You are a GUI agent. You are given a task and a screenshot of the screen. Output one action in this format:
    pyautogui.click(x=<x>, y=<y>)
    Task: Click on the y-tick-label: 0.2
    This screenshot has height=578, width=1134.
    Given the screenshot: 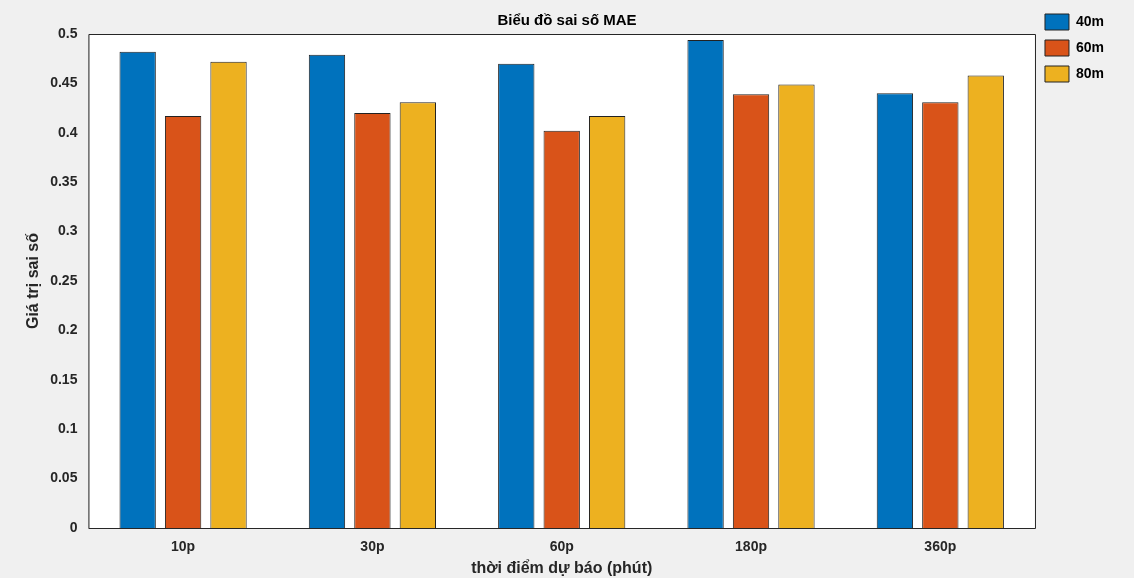 What is the action you would take?
    pyautogui.click(x=67, y=329)
    